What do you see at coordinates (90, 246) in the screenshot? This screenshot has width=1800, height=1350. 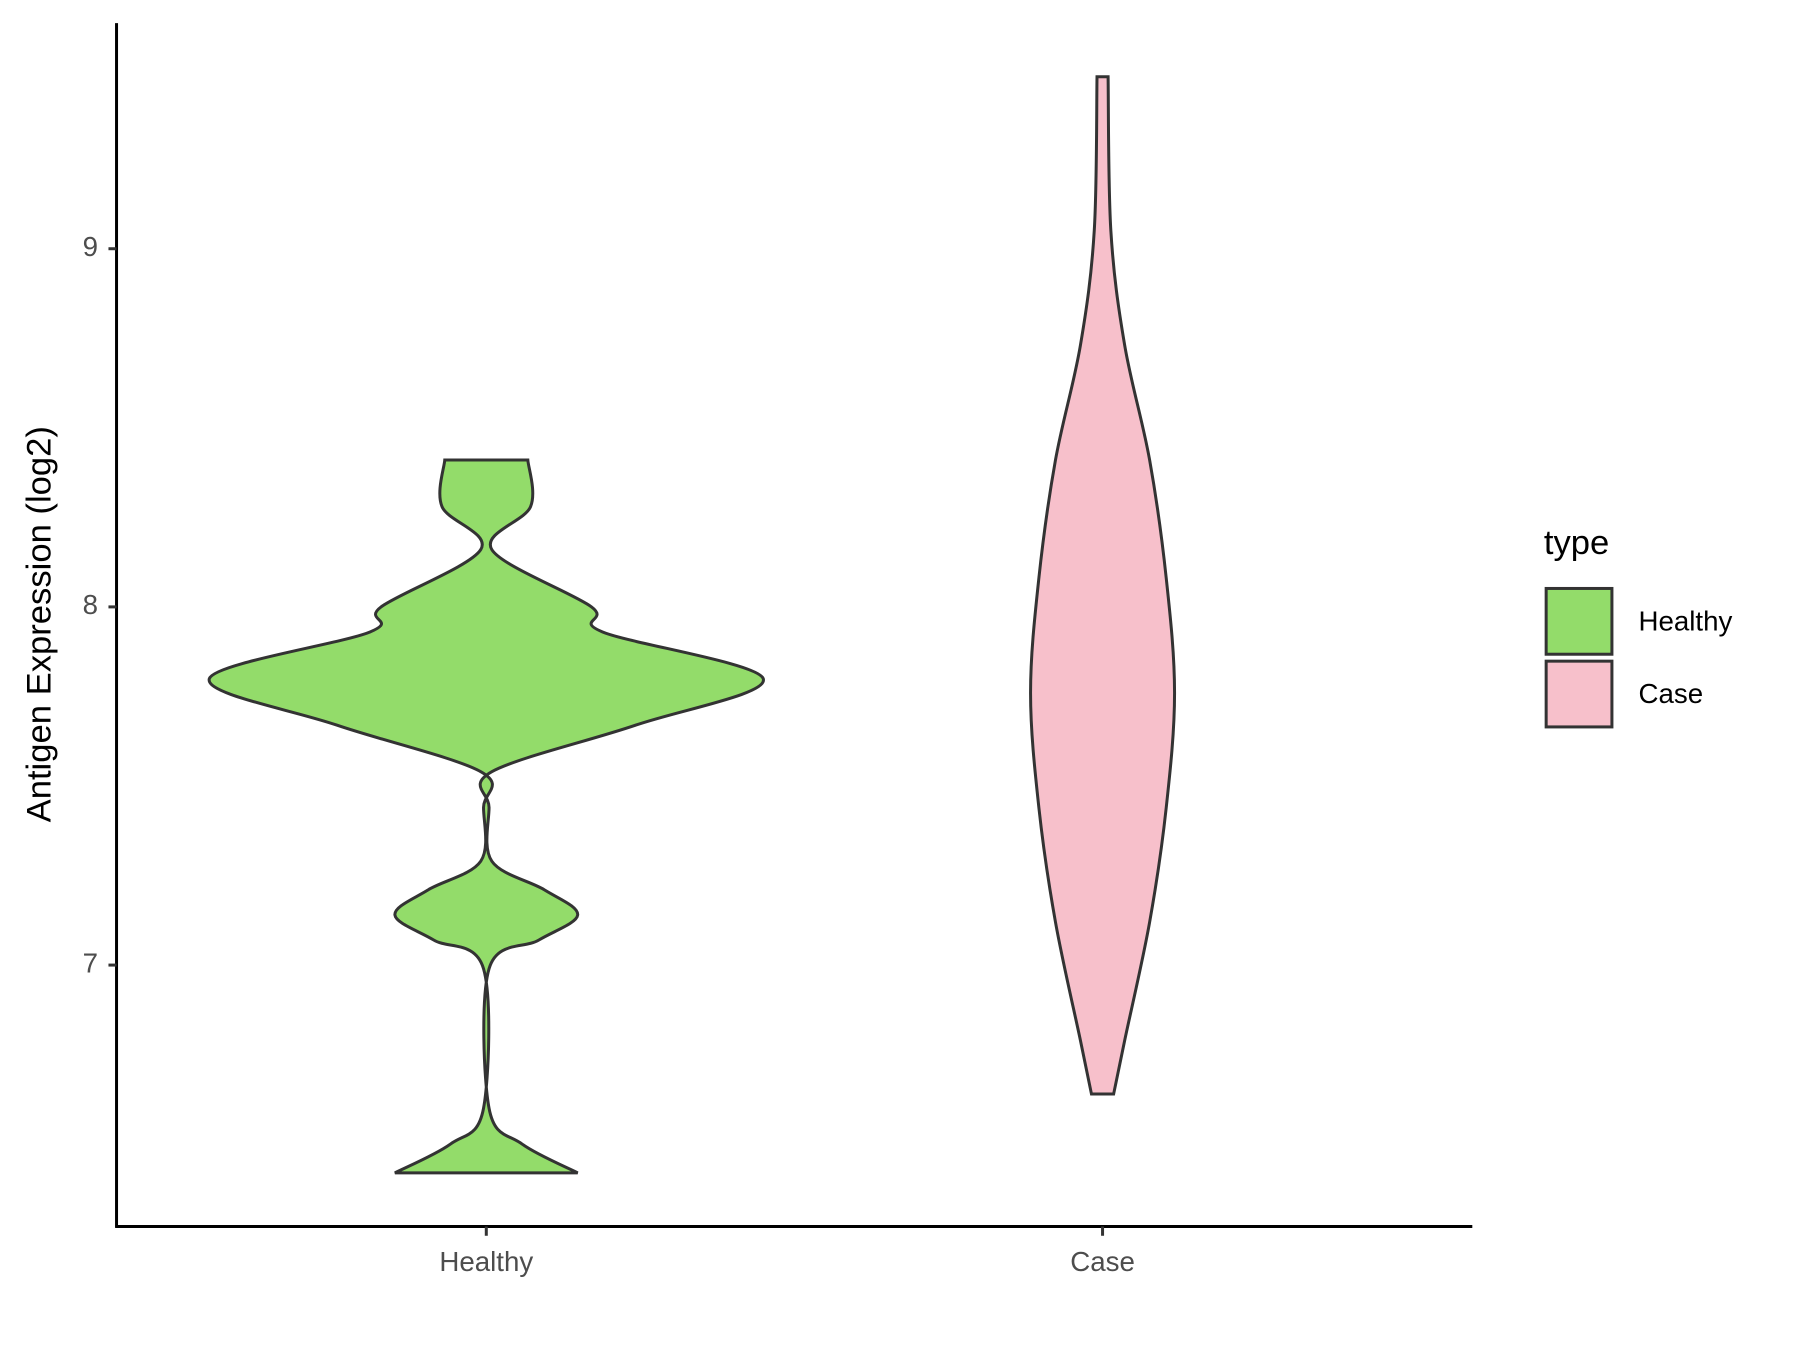 I see `y-tick-label: 9` at bounding box center [90, 246].